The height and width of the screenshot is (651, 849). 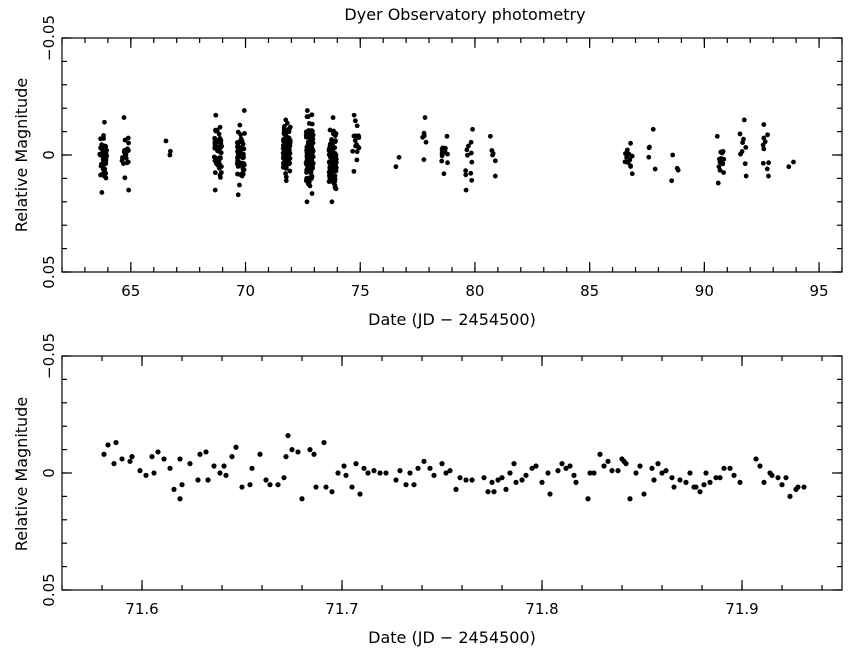 I want to click on chart-title: Dyer Observatory photometry, so click(x=464, y=14).